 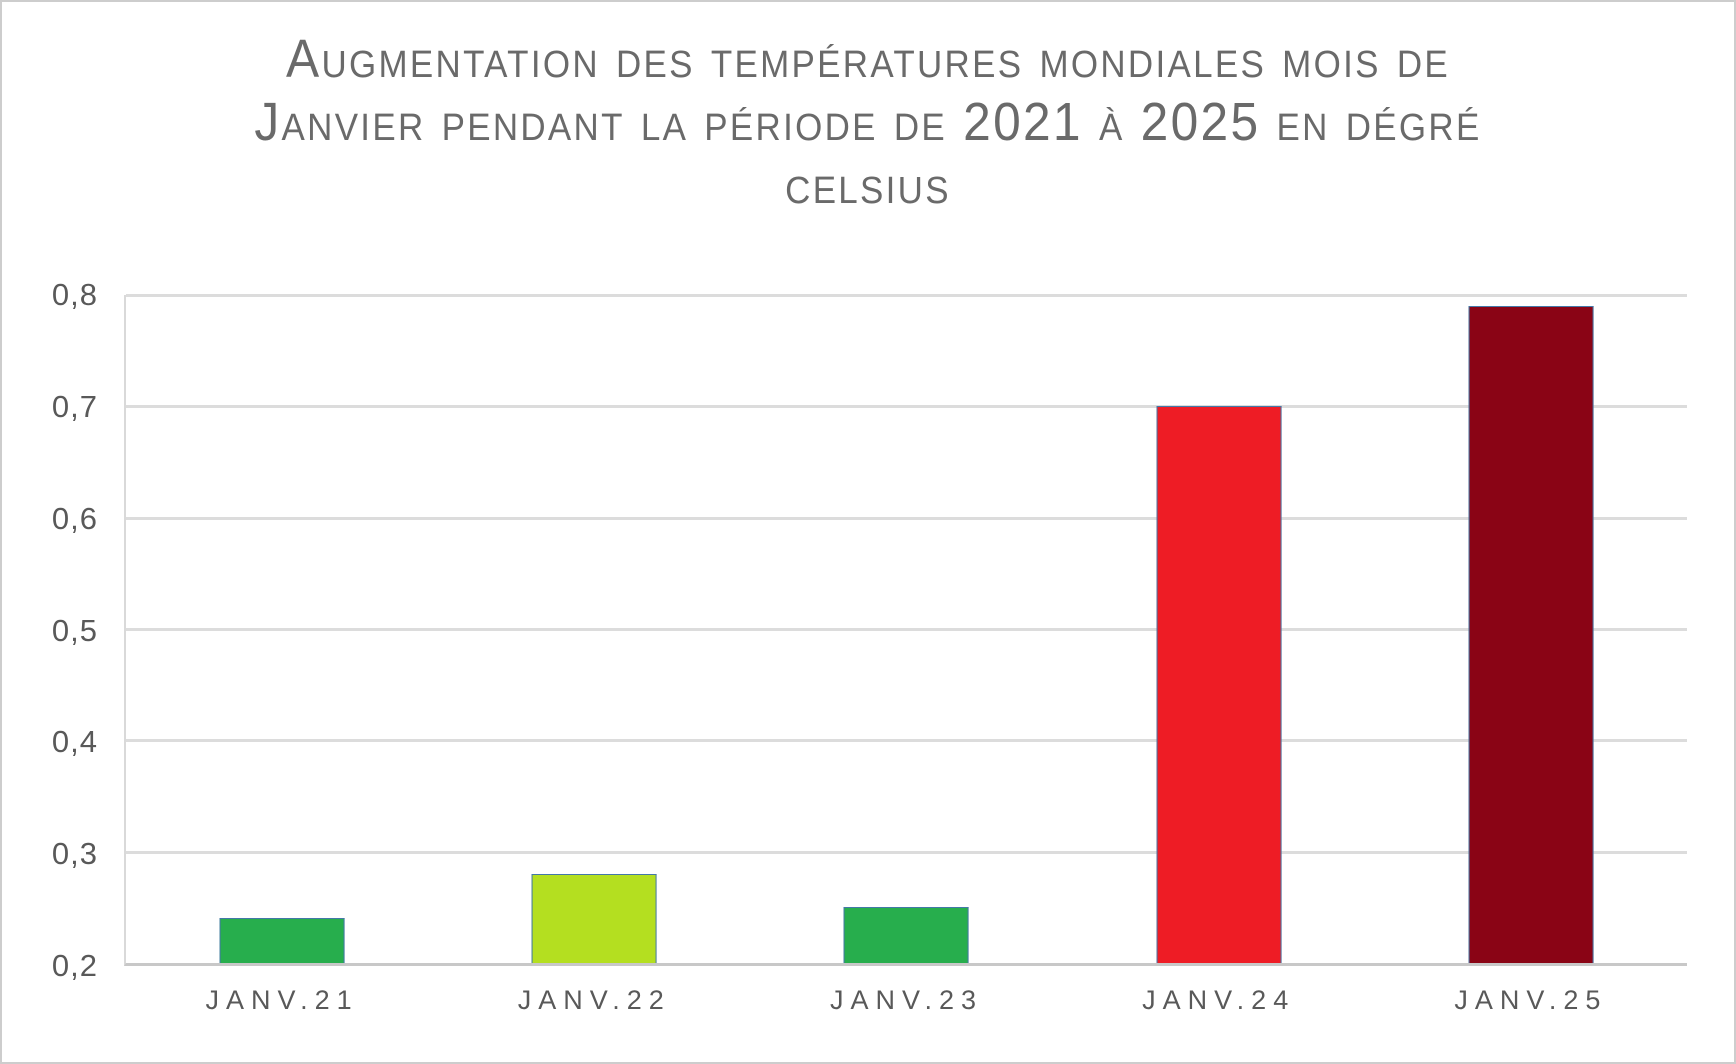 I want to click on bar-janv.22, so click(x=594, y=918).